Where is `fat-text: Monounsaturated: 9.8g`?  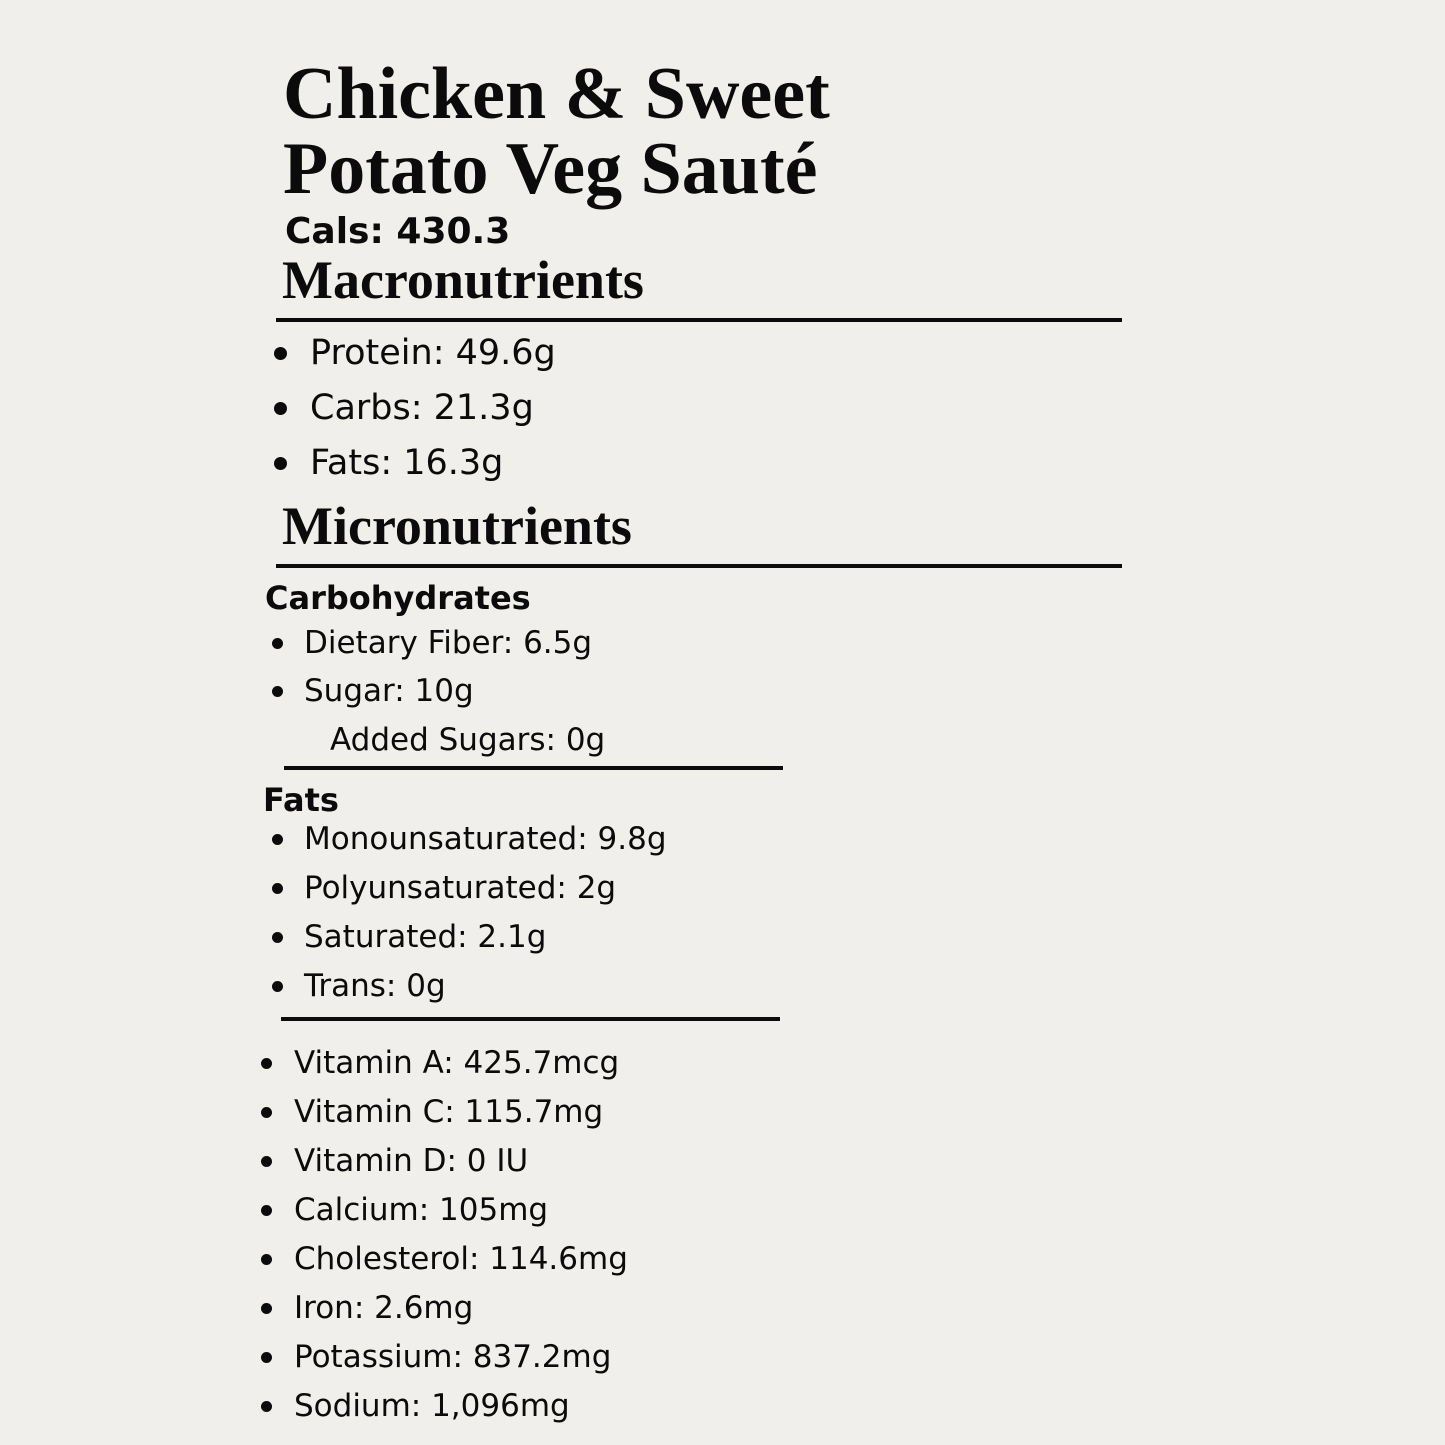 fat-text: Monounsaturated: 9.8g is located at coordinates (485, 839).